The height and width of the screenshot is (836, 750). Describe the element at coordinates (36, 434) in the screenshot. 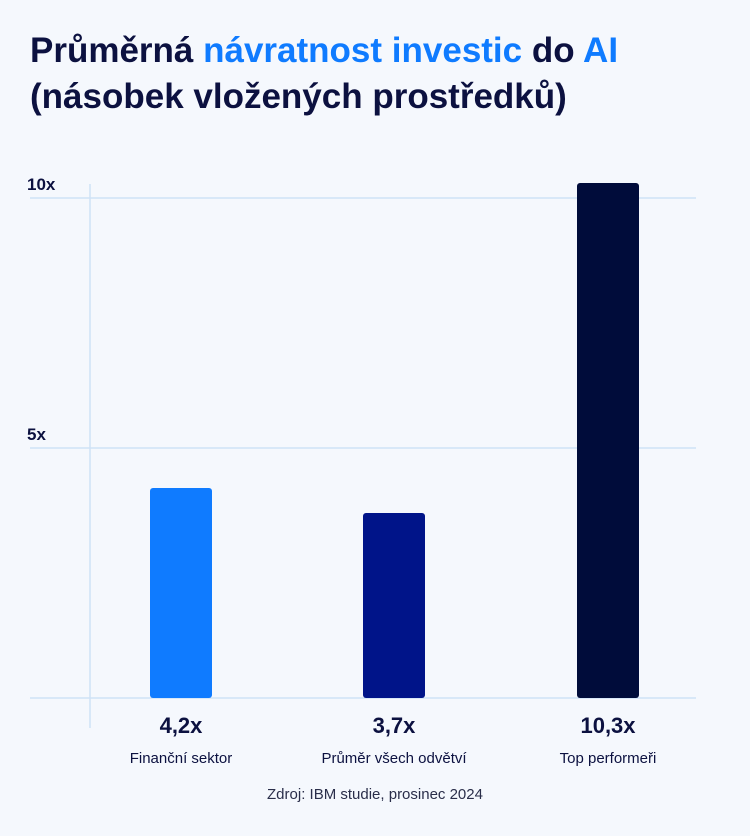

I see `y-tick-label: 5x` at that location.